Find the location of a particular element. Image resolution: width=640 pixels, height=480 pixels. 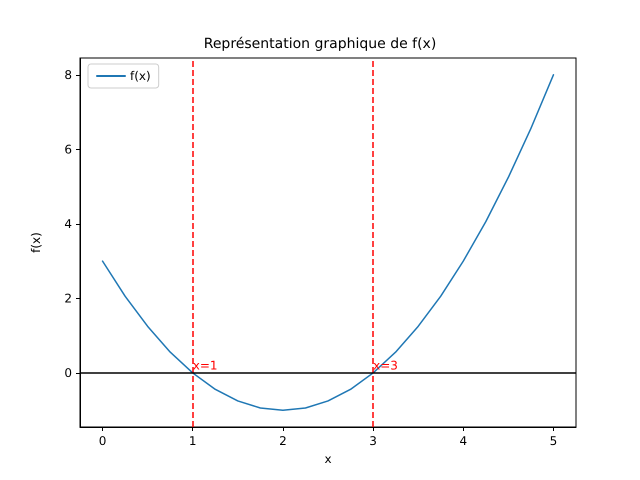

x-tick-label: 1 is located at coordinates (192, 441).